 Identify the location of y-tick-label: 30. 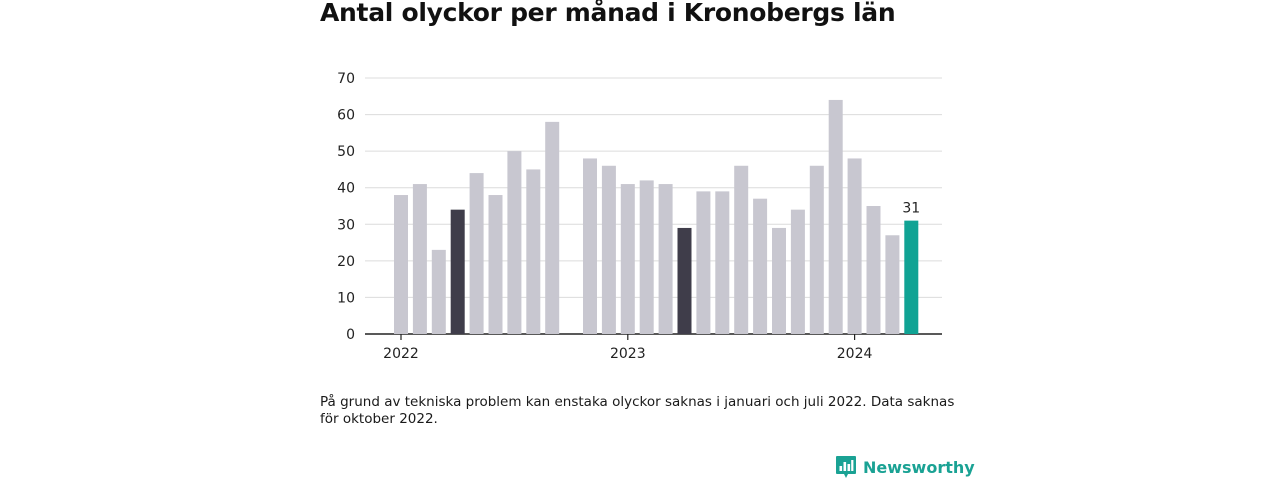
(346, 225).